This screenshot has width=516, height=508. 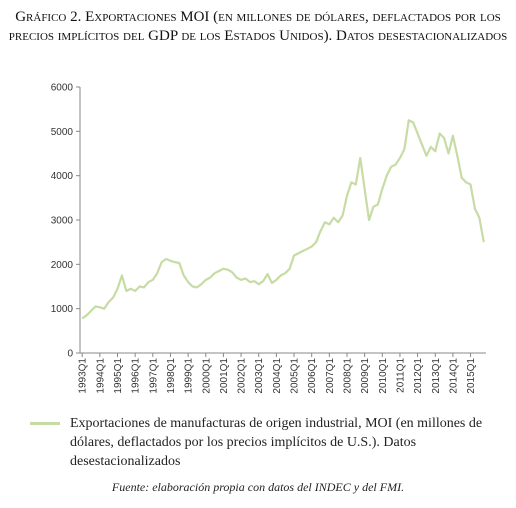 What do you see at coordinates (153, 376) in the screenshot?
I see `x-tick-label: 1997Q1` at bounding box center [153, 376].